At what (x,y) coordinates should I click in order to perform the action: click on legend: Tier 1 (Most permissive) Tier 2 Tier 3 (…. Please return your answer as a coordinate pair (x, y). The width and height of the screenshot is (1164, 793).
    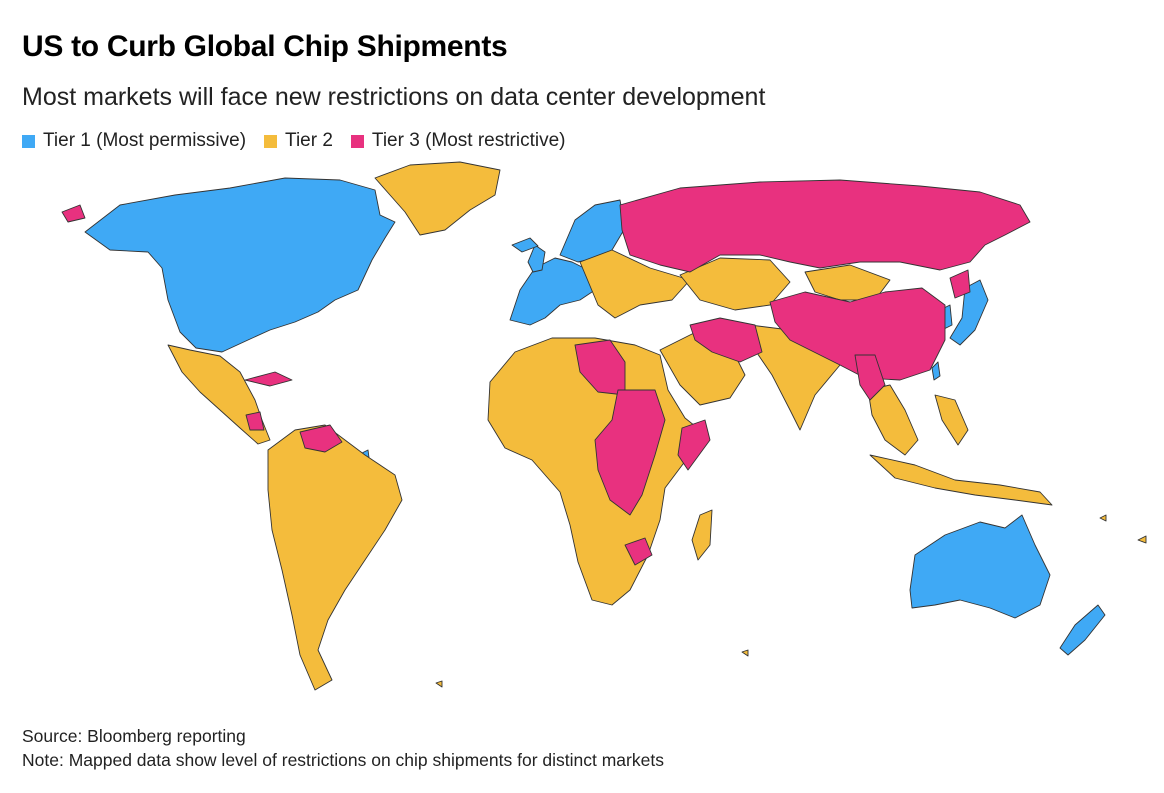
    Looking at the image, I should click on (302, 141).